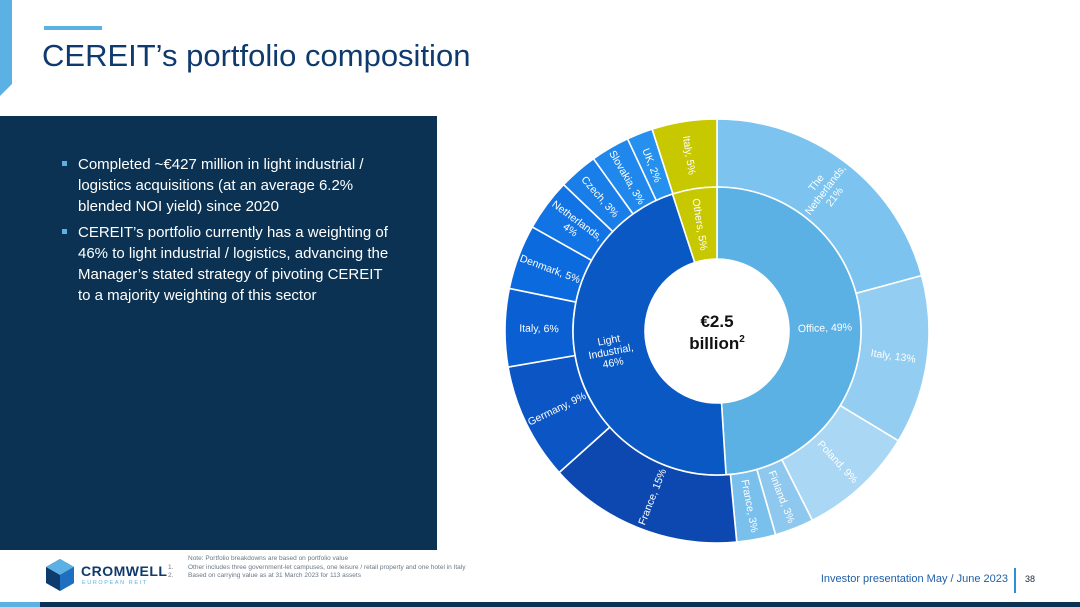 This screenshot has width=1080, height=607. What do you see at coordinates (717, 343) in the screenshot?
I see `center-total-unit: billion2` at bounding box center [717, 343].